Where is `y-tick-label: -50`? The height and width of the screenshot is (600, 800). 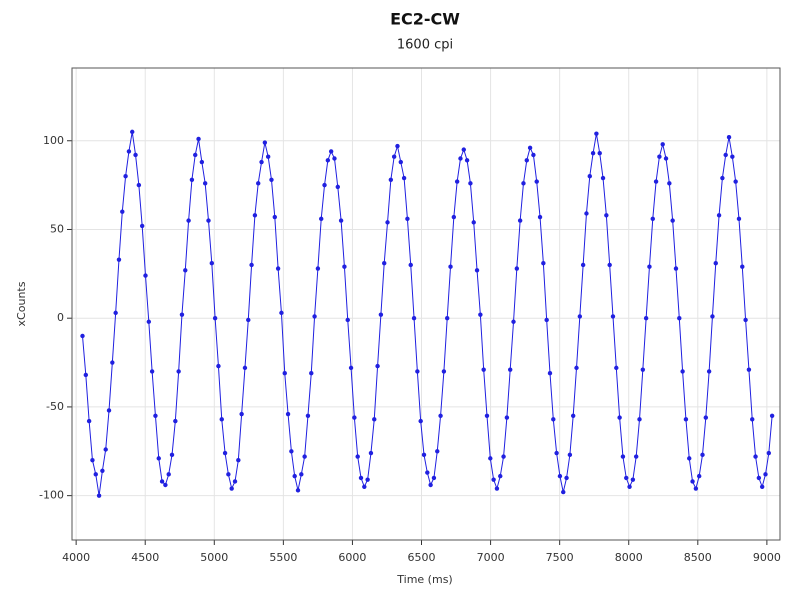 y-tick-label: -50 is located at coordinates (55, 406).